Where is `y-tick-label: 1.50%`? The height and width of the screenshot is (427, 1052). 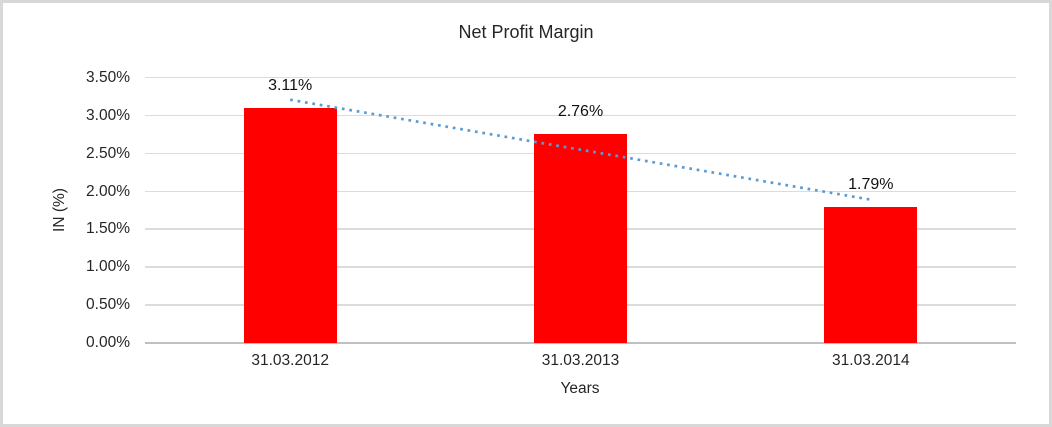
y-tick-label: 1.50% is located at coordinates (108, 229).